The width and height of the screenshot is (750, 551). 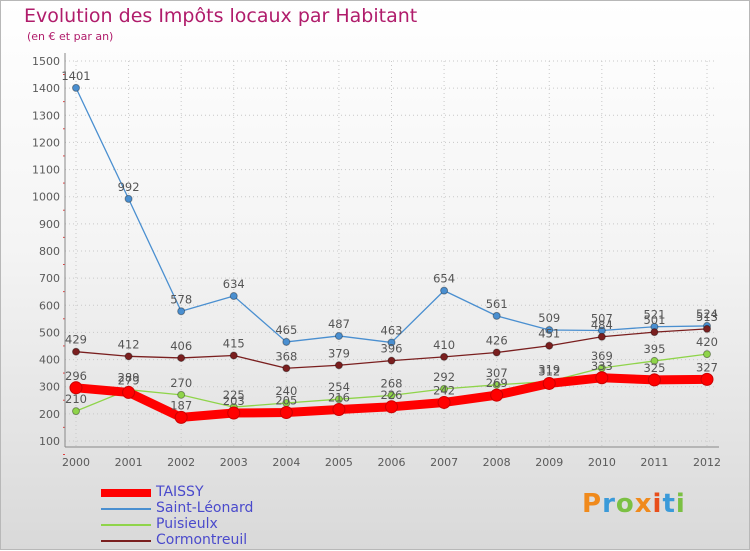 What do you see at coordinates (602, 325) in the screenshot?
I see `data-label-cormontreuil: 484` at bounding box center [602, 325].